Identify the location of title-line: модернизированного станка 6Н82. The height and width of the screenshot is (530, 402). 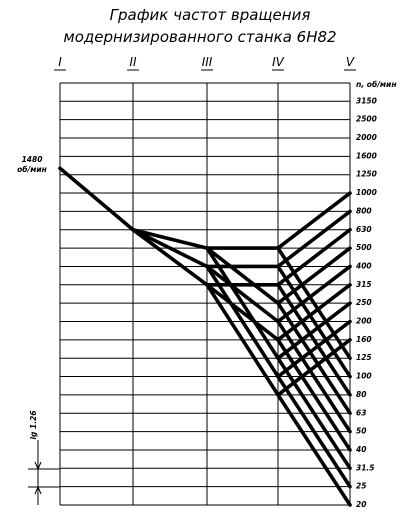
(199, 37).